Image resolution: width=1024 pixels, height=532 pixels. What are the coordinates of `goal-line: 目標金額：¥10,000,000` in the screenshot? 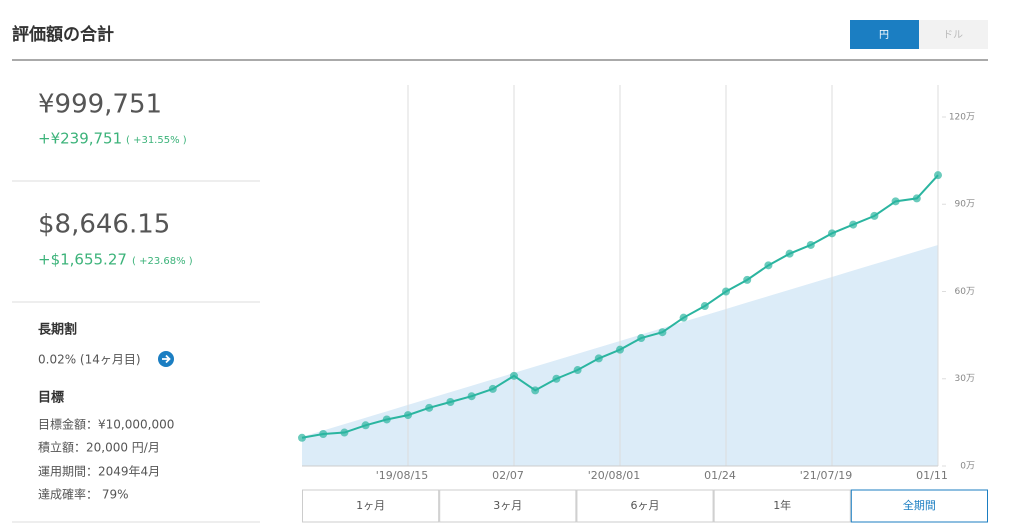 It's located at (106, 424).